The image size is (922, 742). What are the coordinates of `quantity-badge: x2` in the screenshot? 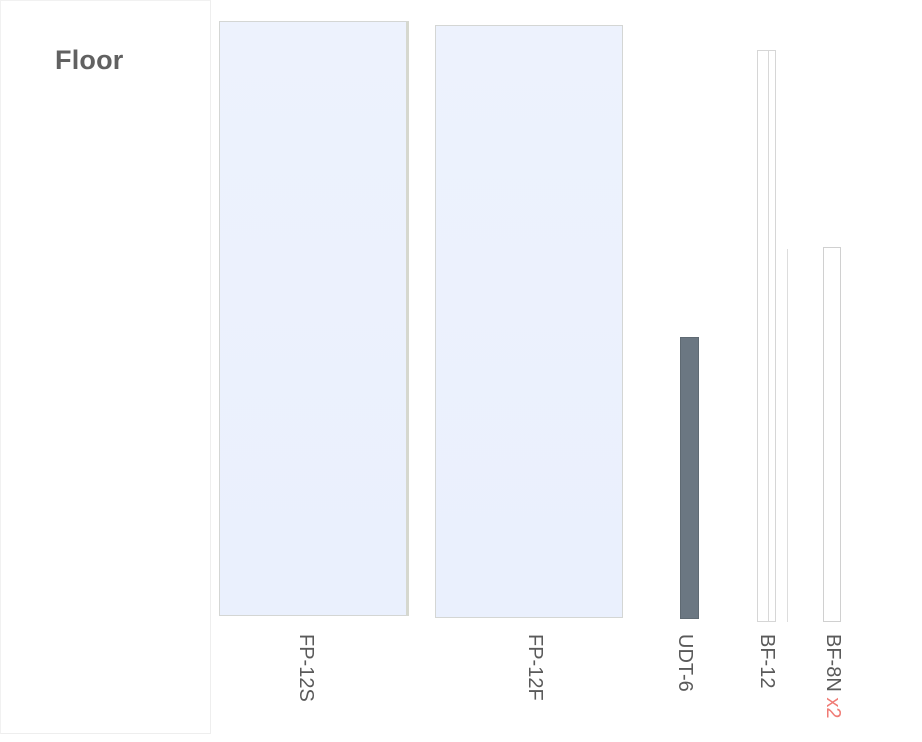 It's located at (833, 708).